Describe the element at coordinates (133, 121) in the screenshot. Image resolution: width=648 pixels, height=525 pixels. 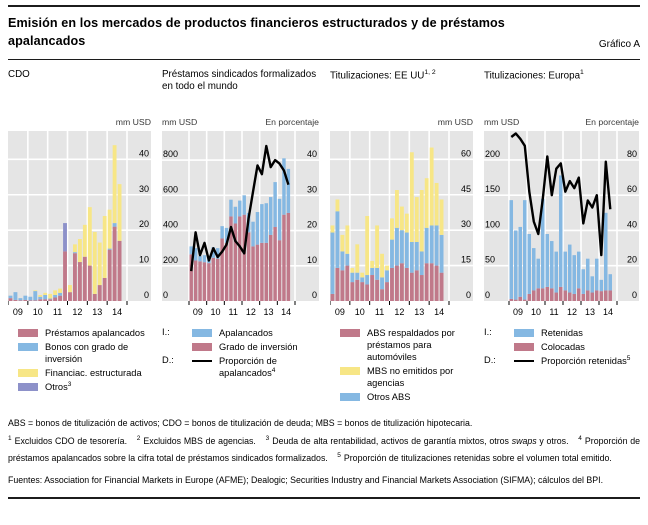
I see `right-axis-unit-label: mm USD` at that location.